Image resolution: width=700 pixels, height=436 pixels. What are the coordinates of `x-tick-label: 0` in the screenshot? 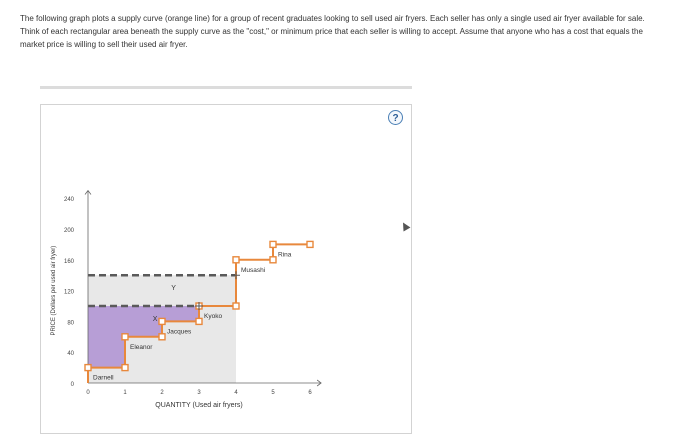 It's located at (88, 393).